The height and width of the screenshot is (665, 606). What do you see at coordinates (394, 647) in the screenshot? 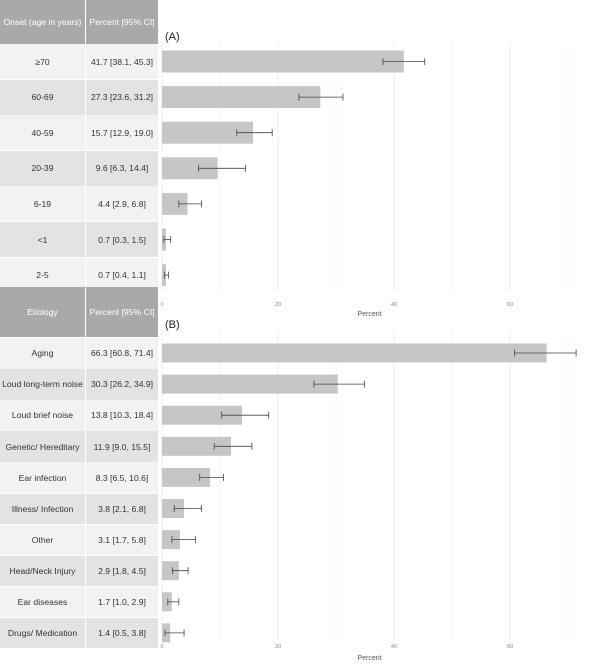
I see `x-tick-label-b: 40` at bounding box center [394, 647].